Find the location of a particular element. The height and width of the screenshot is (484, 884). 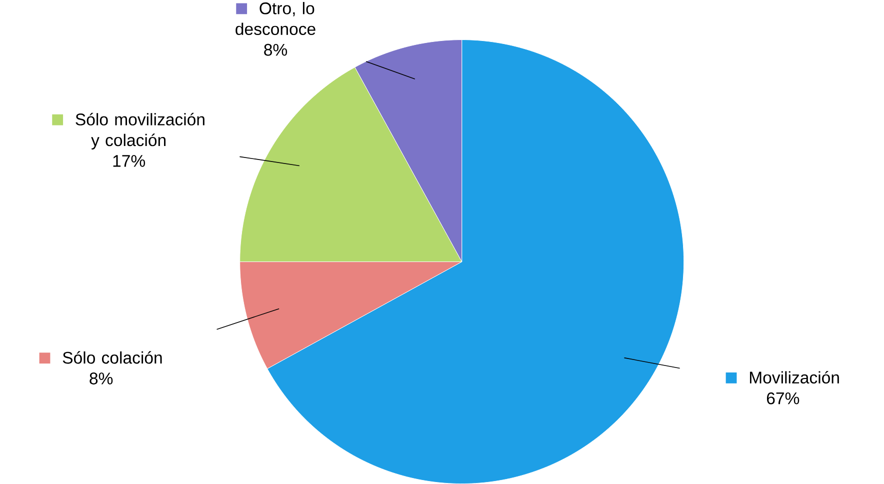

legend-label: Sólo colación is located at coordinates (112, 357).